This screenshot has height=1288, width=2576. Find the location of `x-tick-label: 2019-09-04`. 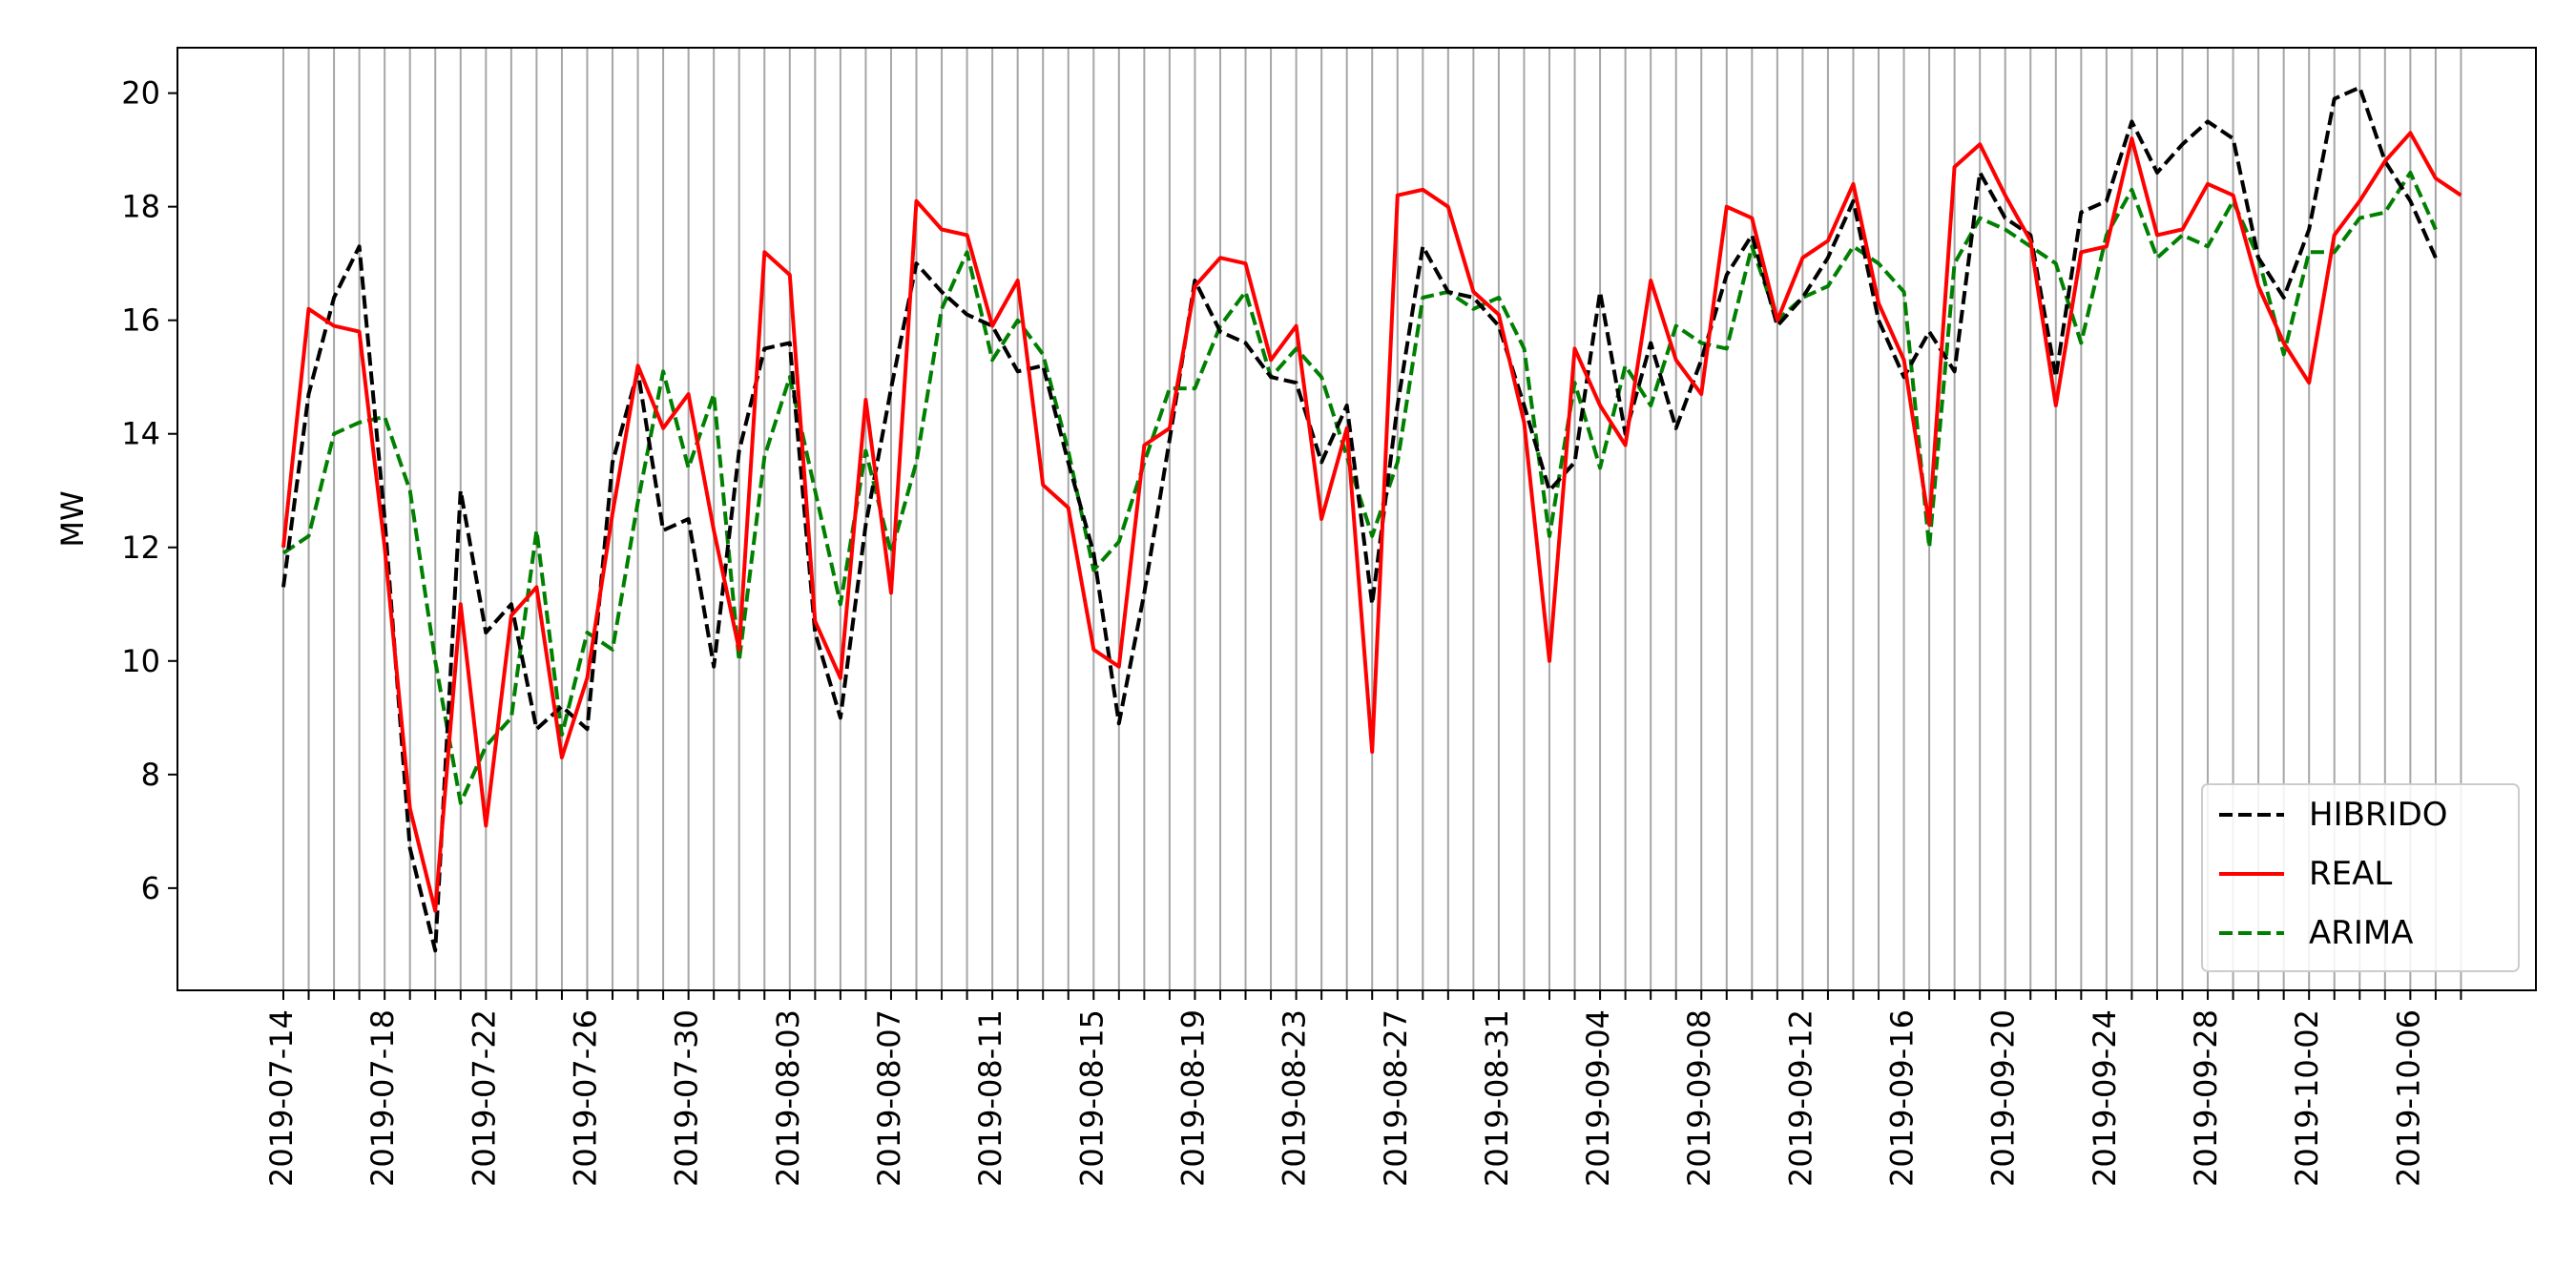

x-tick-label: 2019-09-04 is located at coordinates (1598, 1098).